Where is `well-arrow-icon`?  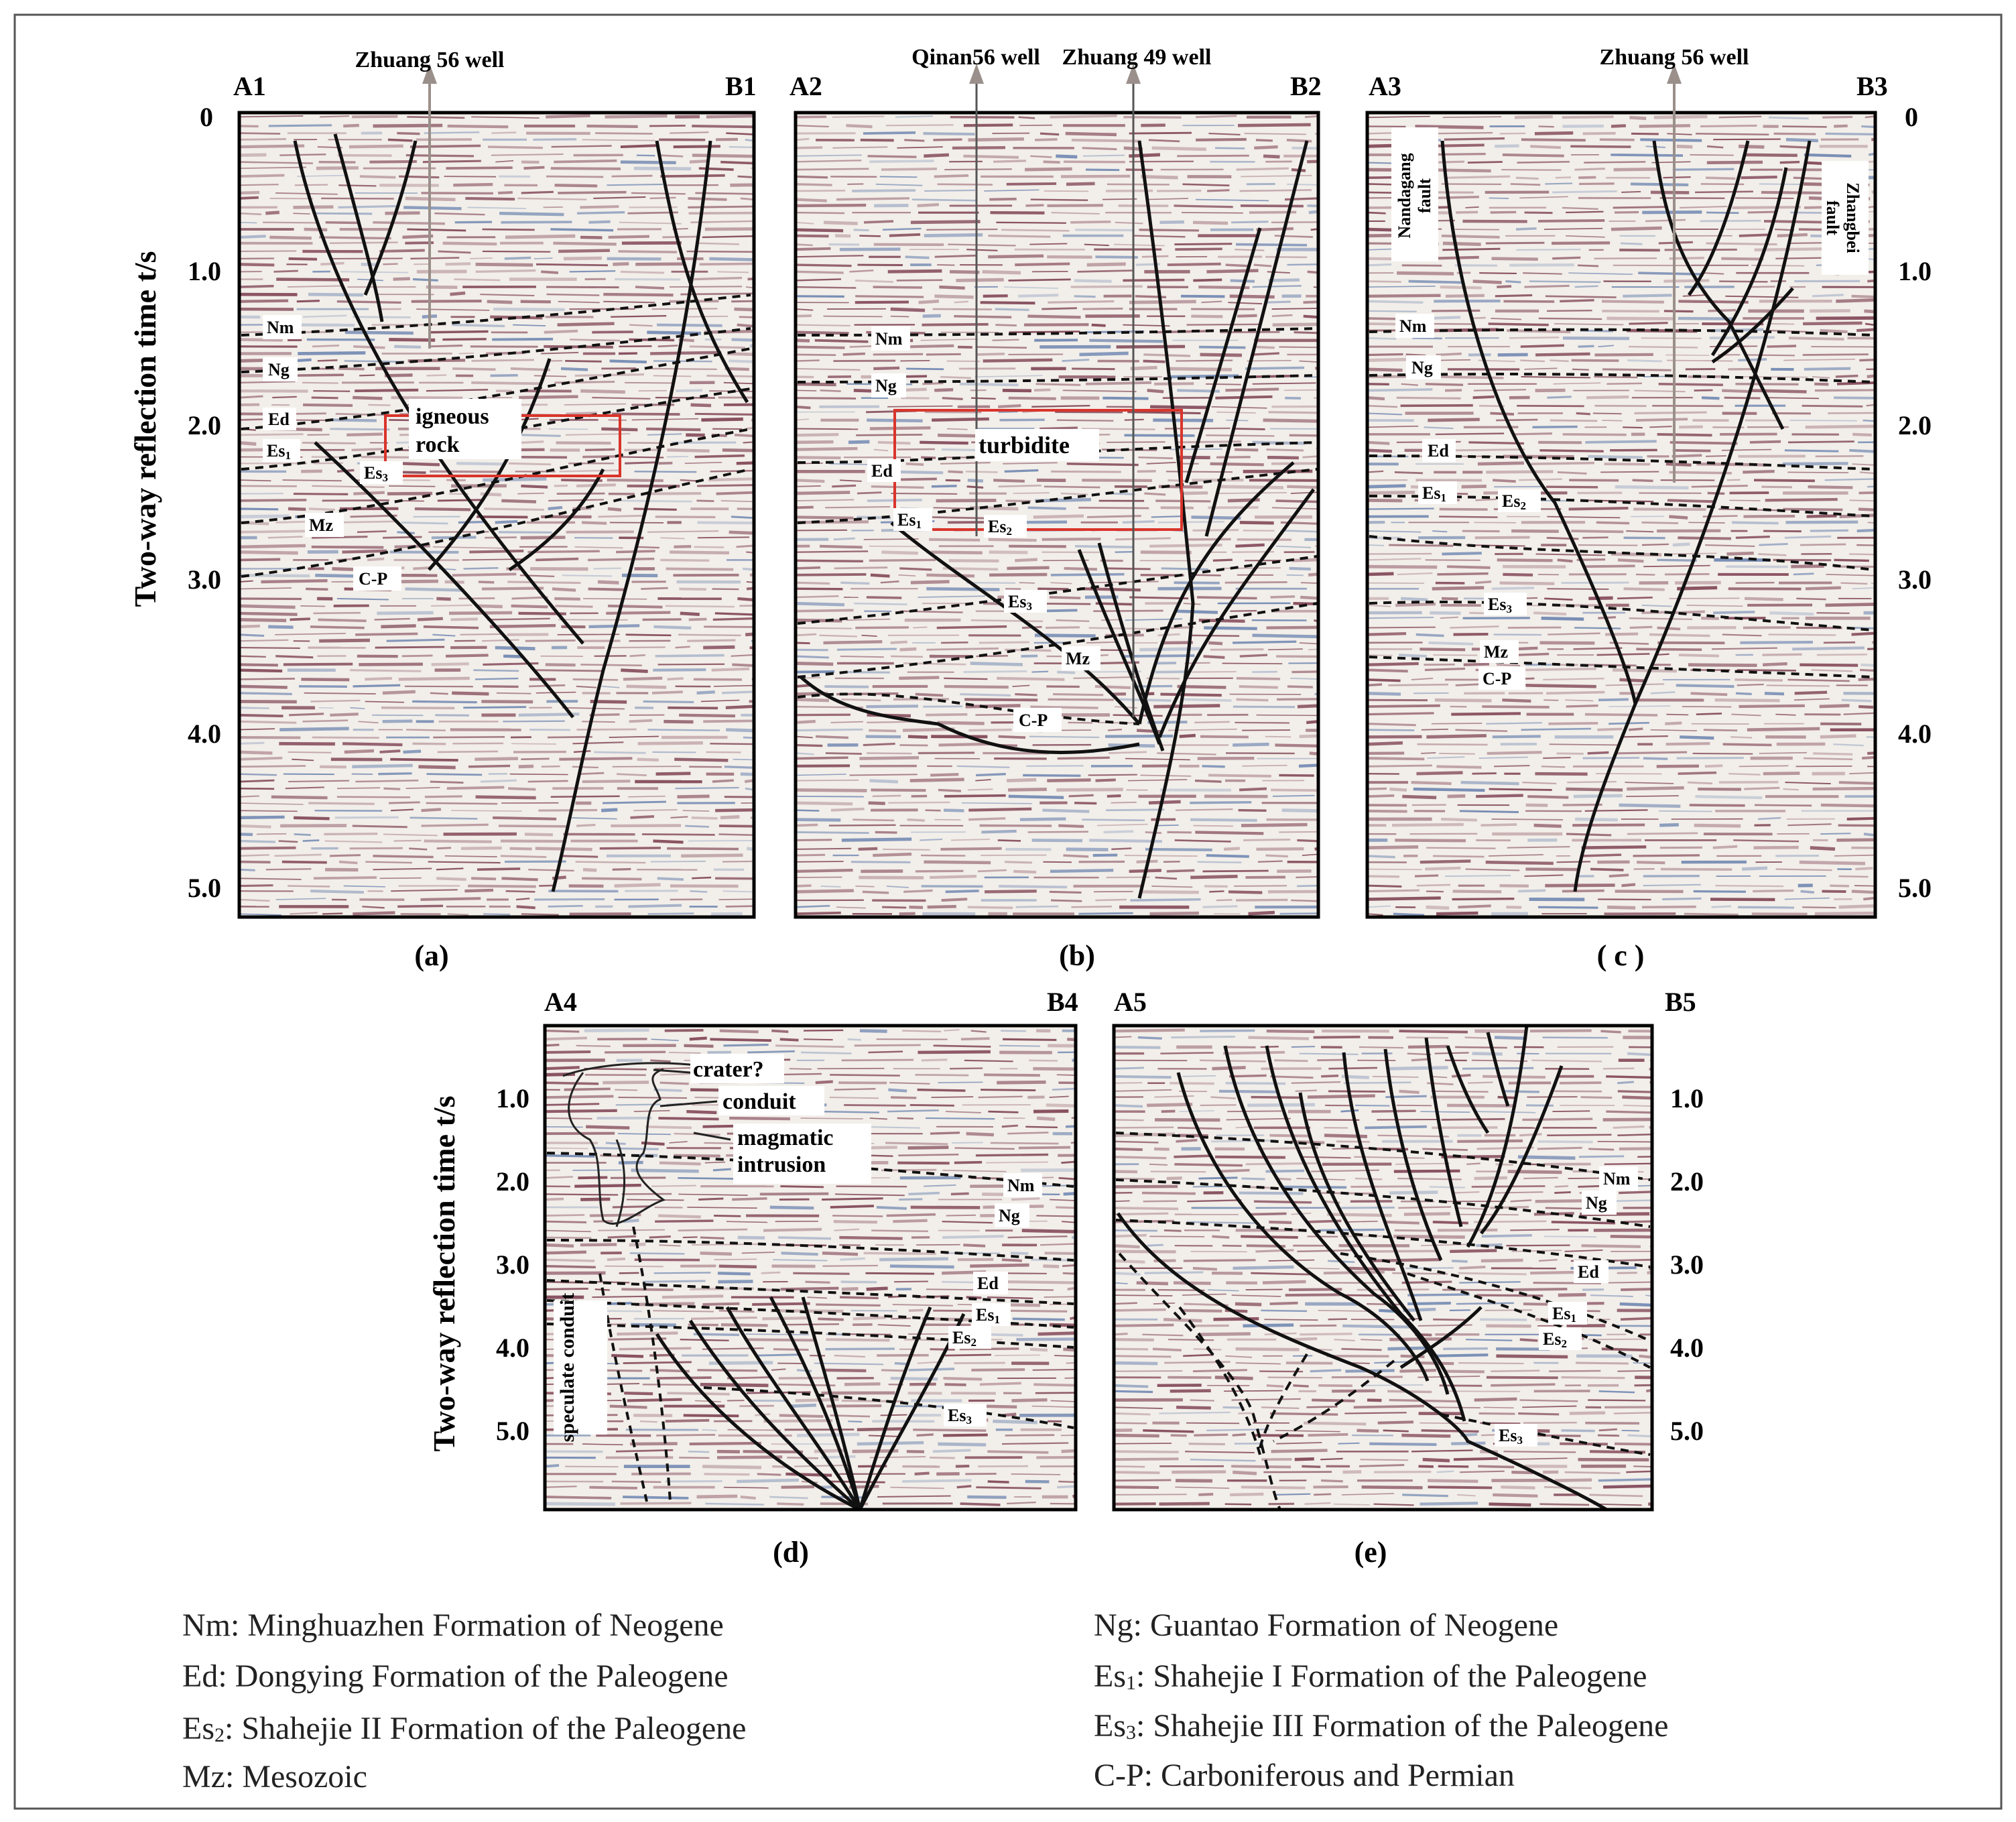 well-arrow-icon is located at coordinates (976, 74).